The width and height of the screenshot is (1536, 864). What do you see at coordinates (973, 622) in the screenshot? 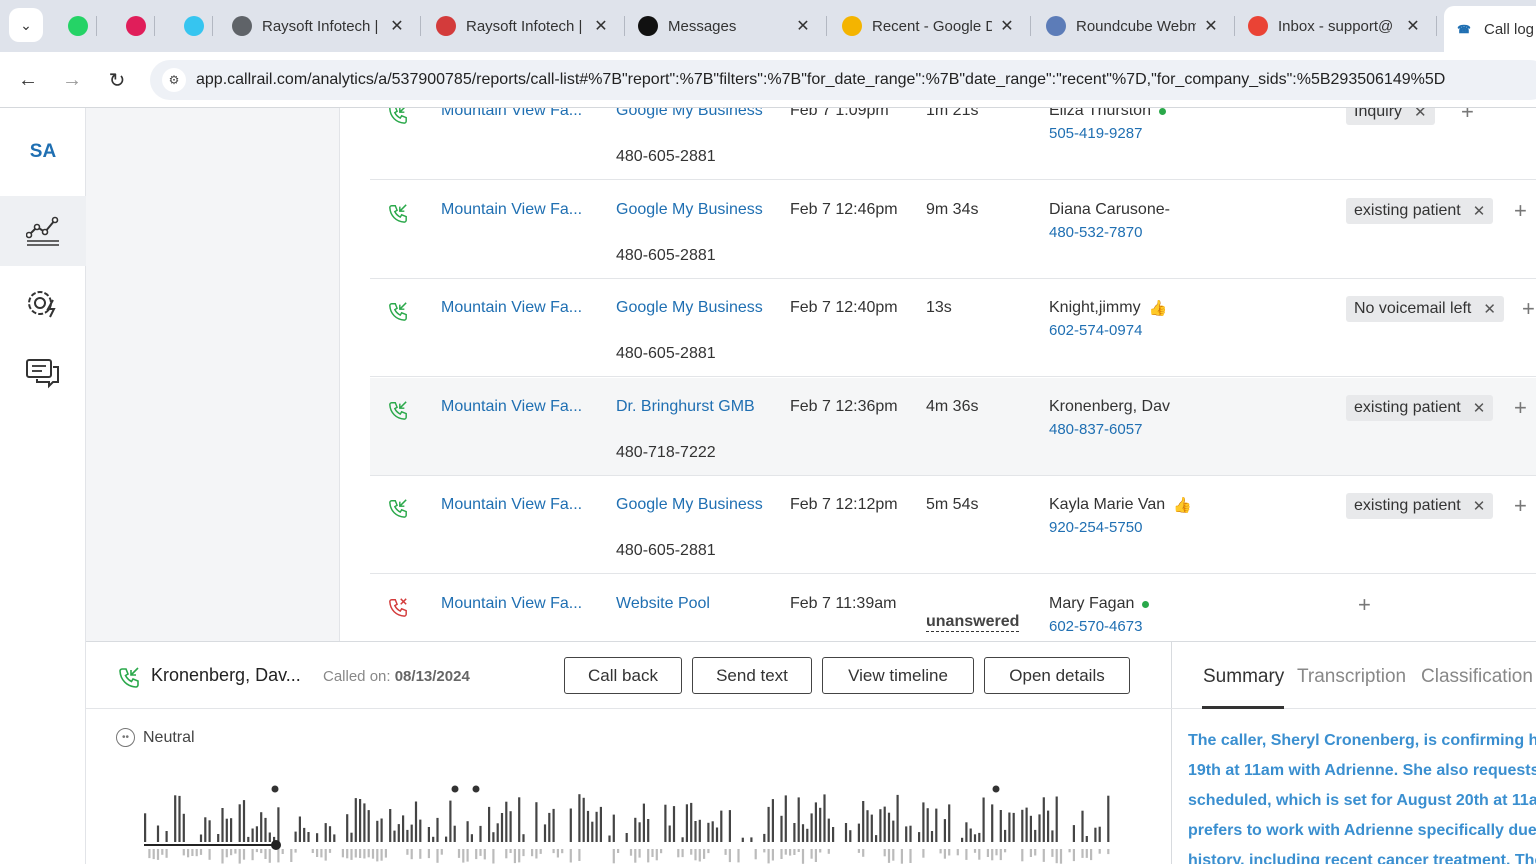
I see `call-duration: unanswered` at bounding box center [973, 622].